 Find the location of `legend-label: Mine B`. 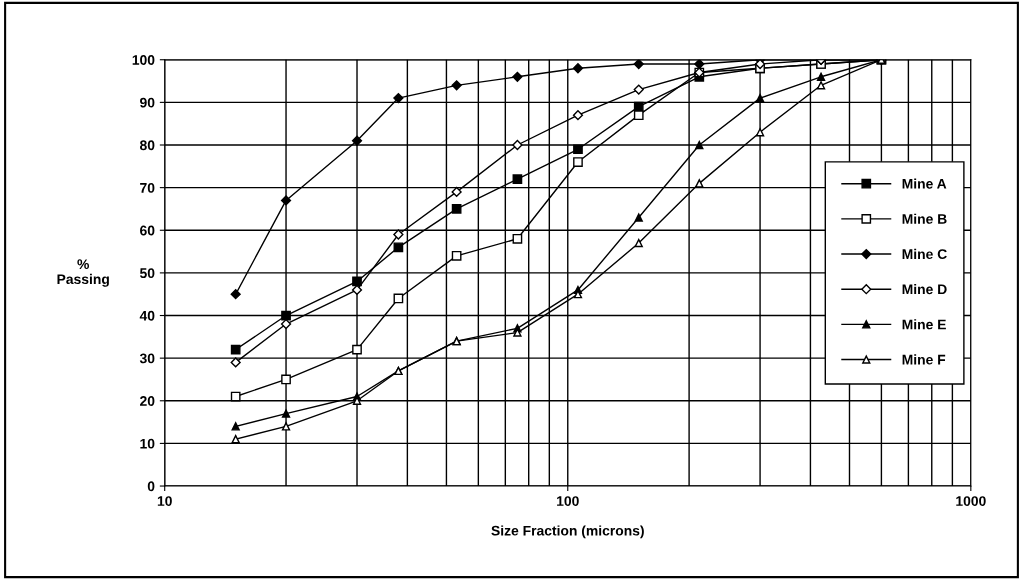

legend-label: Mine B is located at coordinates (924, 218).